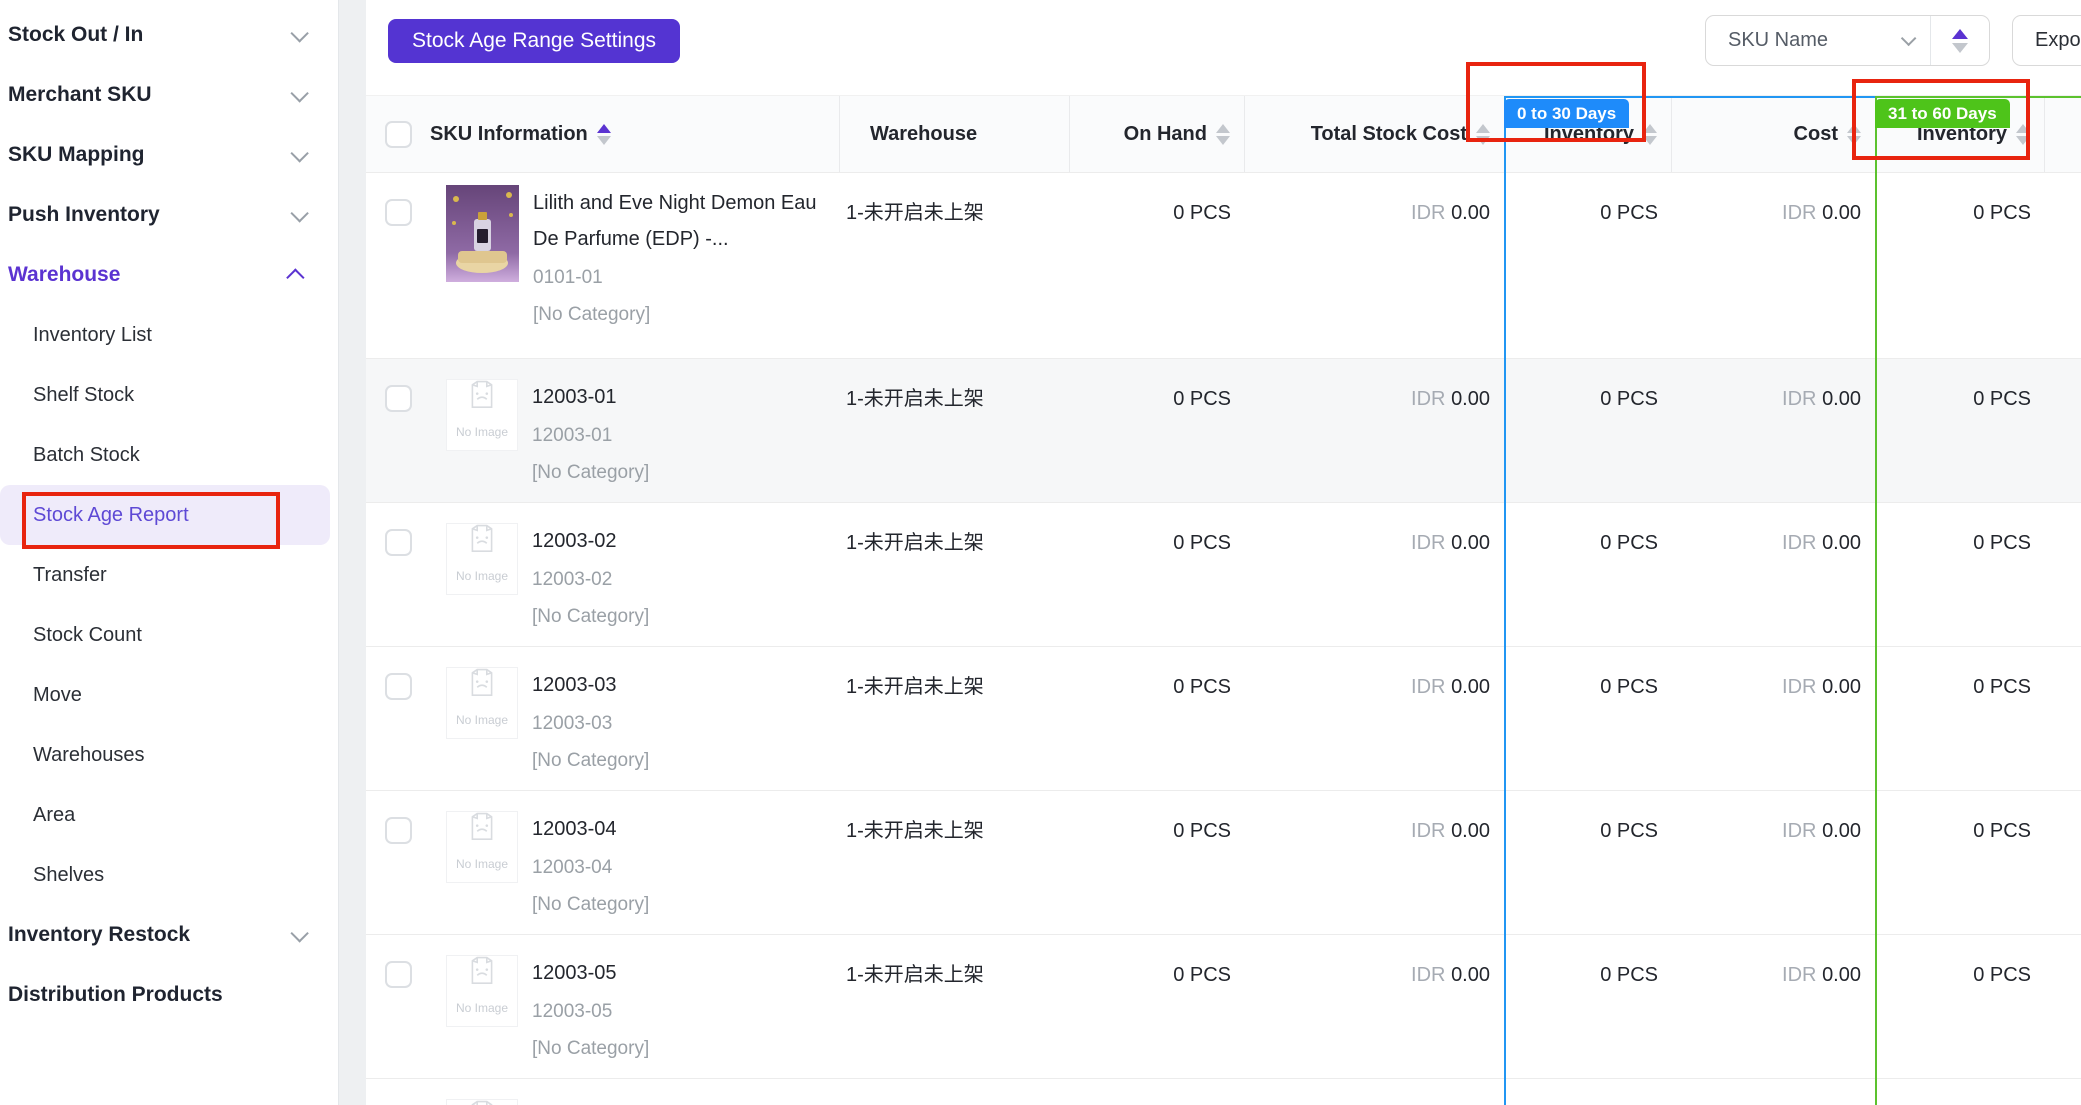  I want to click on sidebar-item-label: Push Inventory, so click(84, 214).